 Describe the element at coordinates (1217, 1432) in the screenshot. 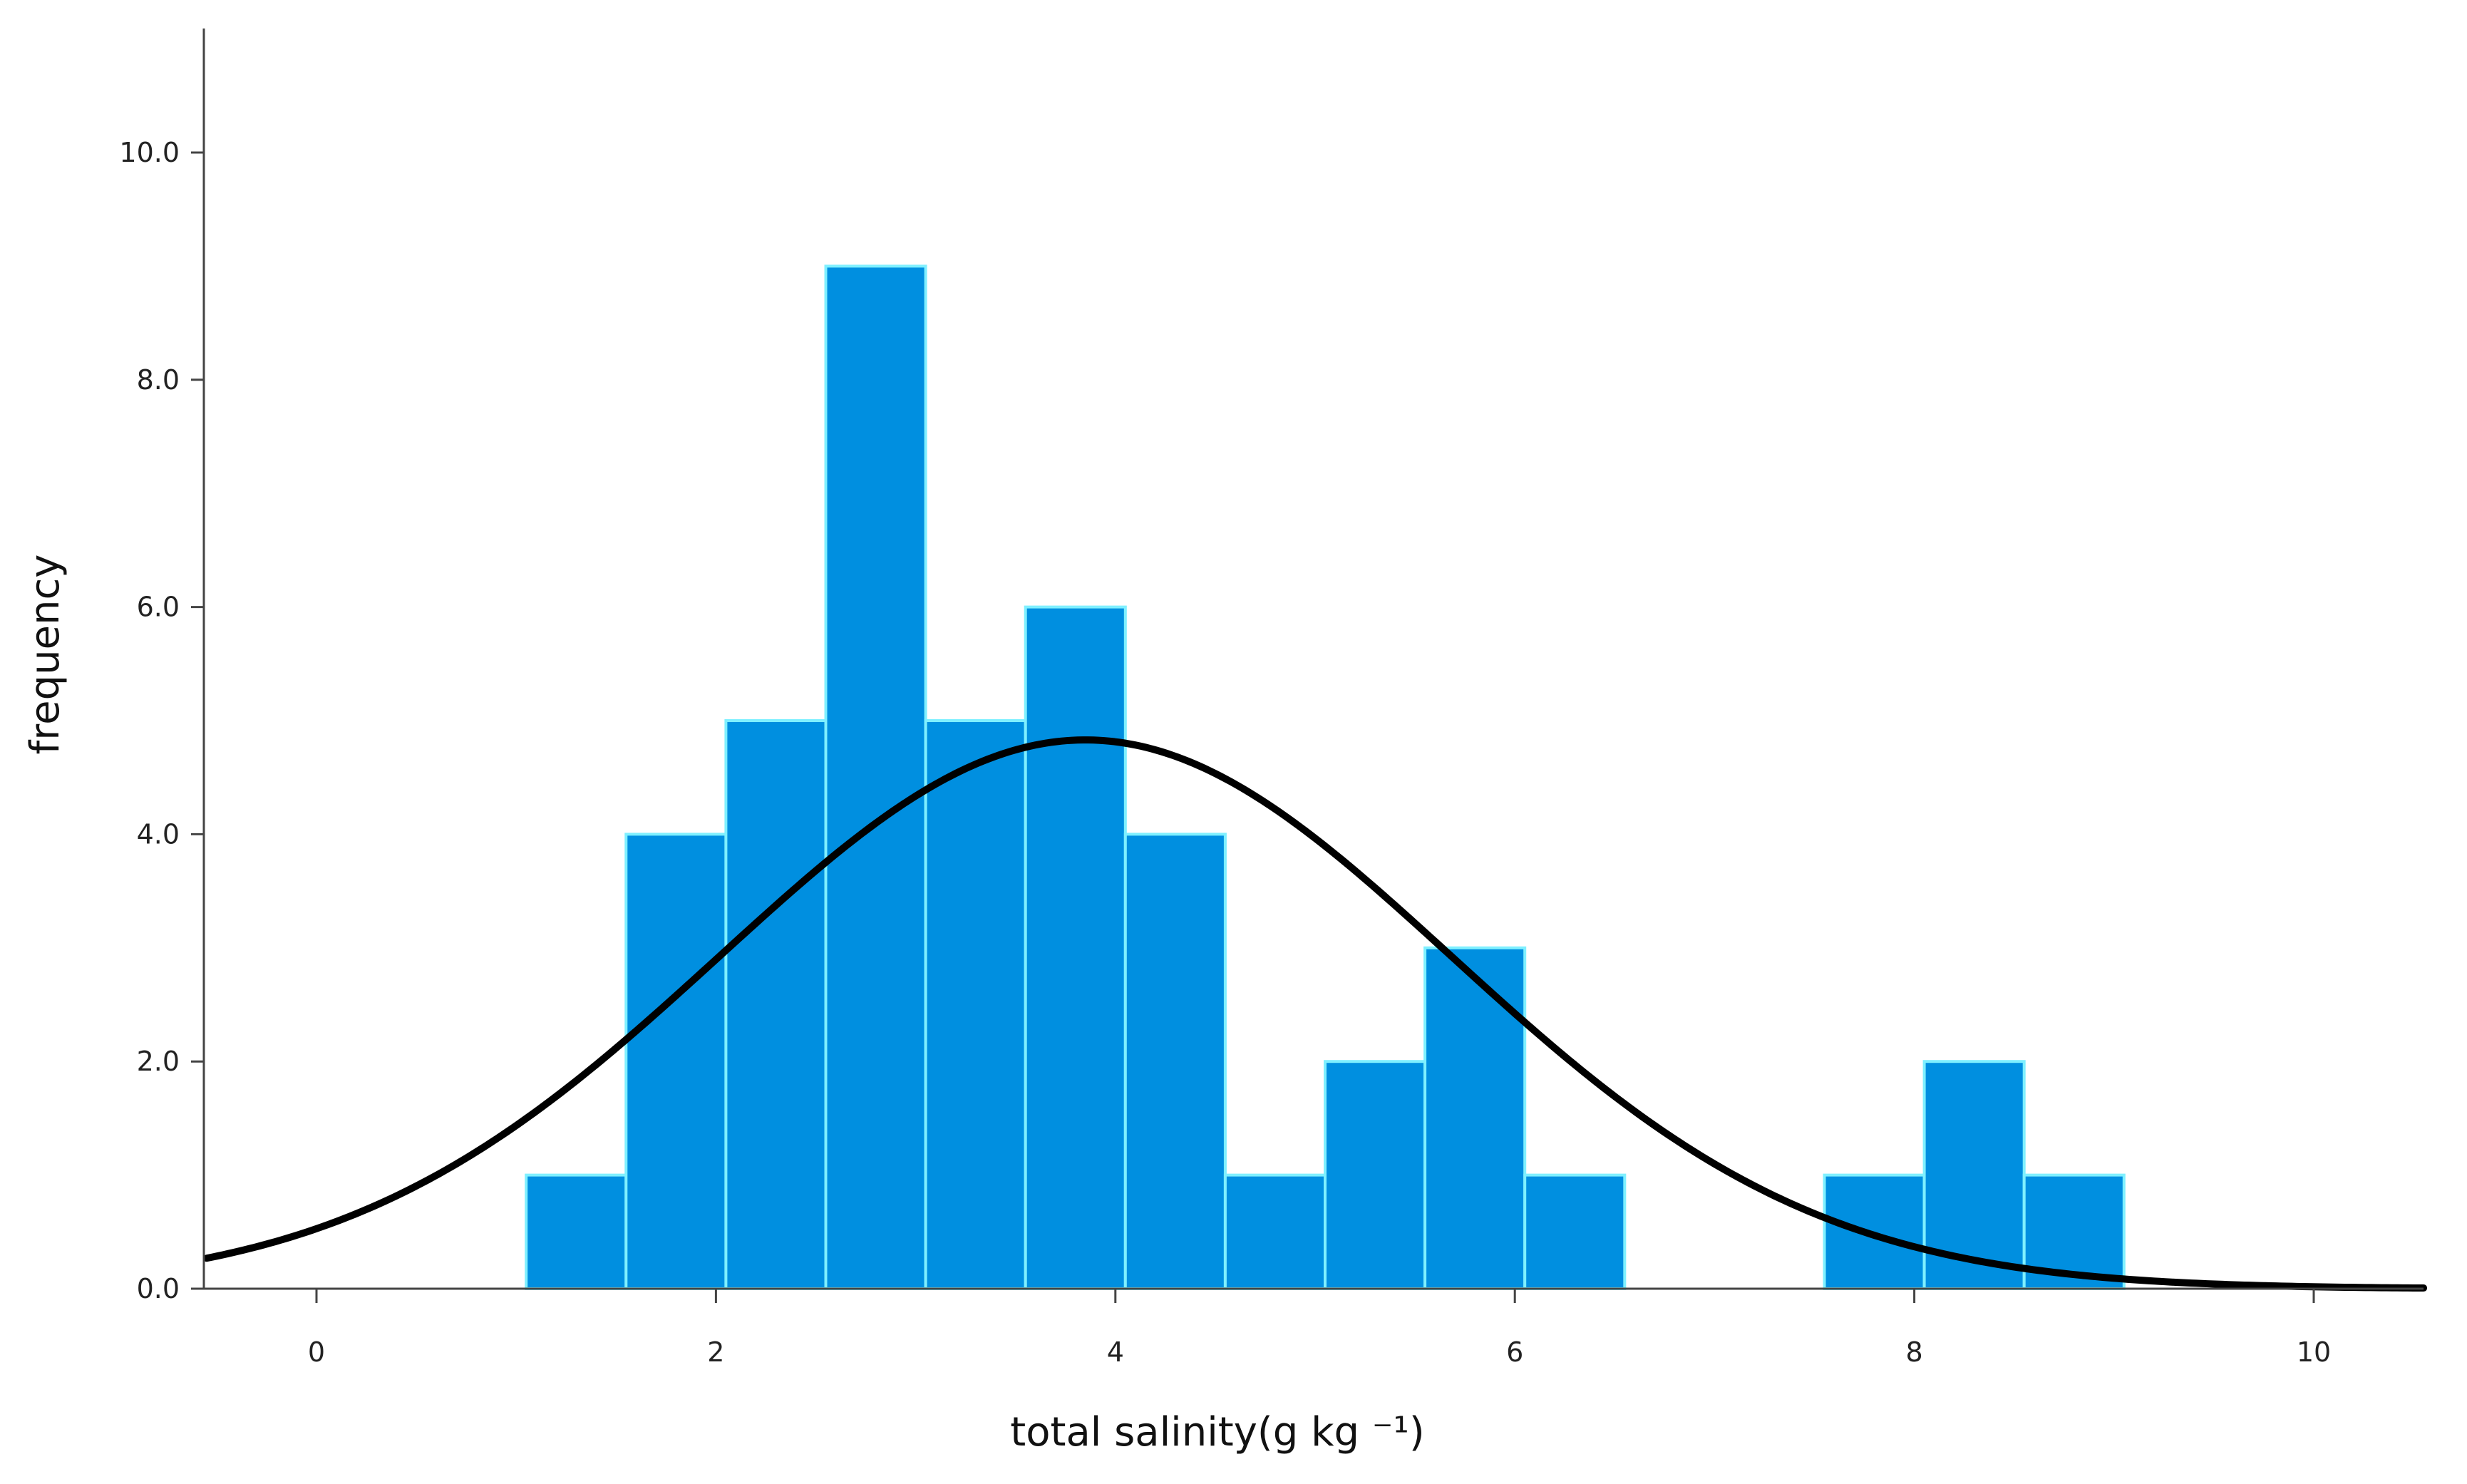

I see `x-axis-title: total salinity(g kg ⁻¹)` at that location.